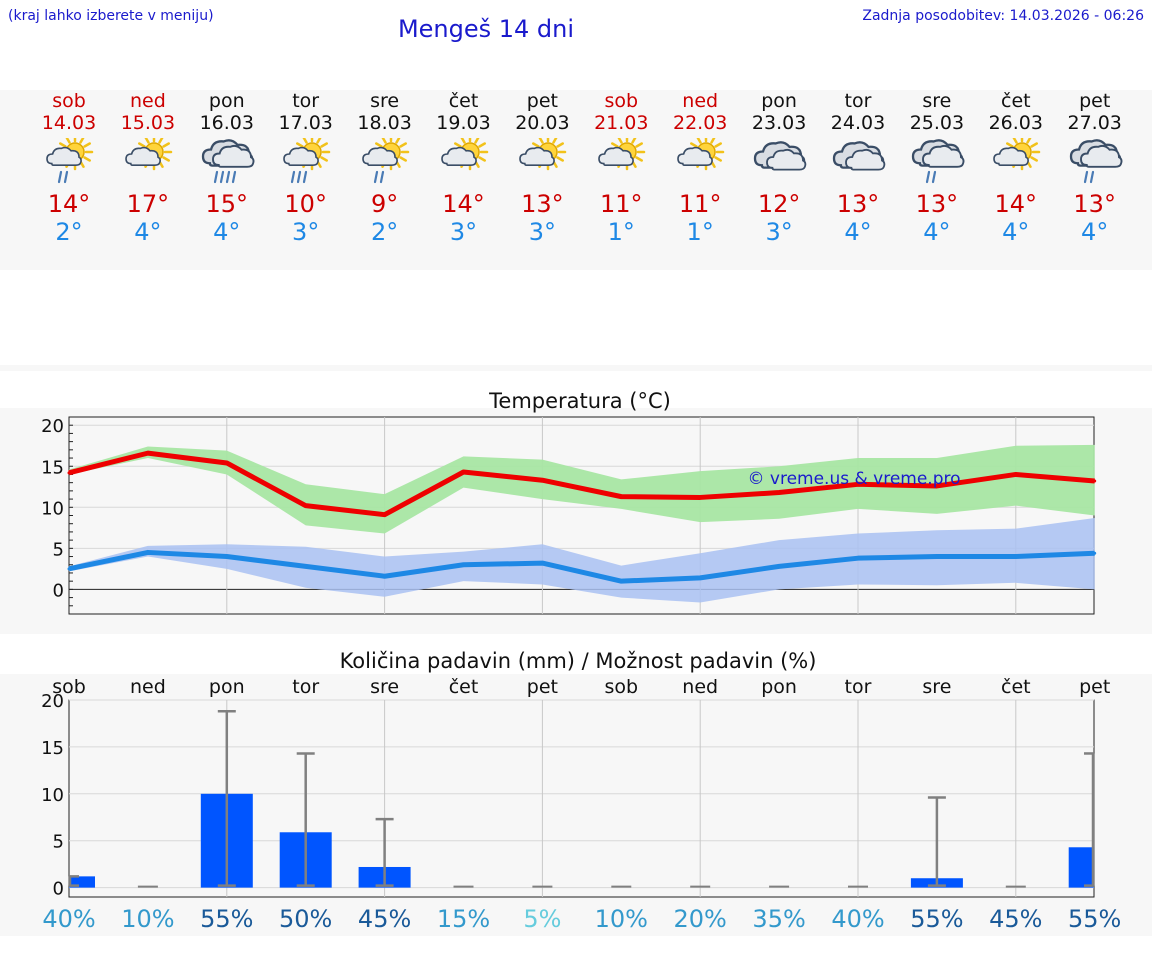 This screenshot has height=975, width=1152. What do you see at coordinates (384, 123) in the screenshot?
I see `day-date: 18.03` at bounding box center [384, 123].